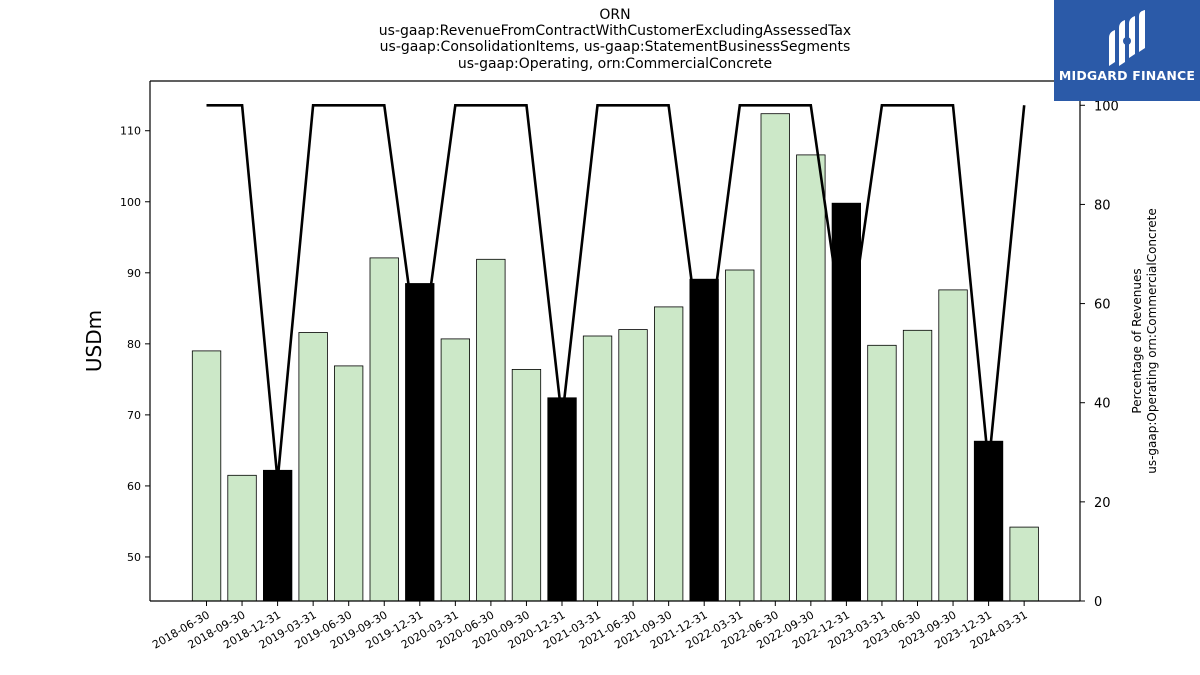  What do you see at coordinates (1102, 205) in the screenshot?
I see `y2-tick-label: 80` at bounding box center [1102, 205].